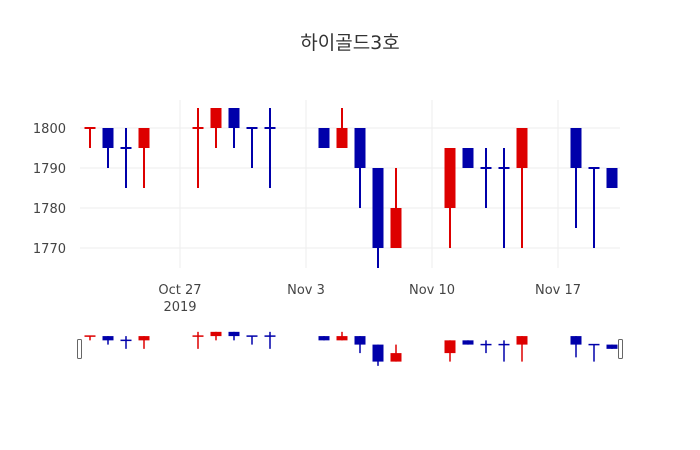 The height and width of the screenshot is (450, 700). Describe the element at coordinates (79, 349) in the screenshot. I see `range-slider-left-handle` at that location.